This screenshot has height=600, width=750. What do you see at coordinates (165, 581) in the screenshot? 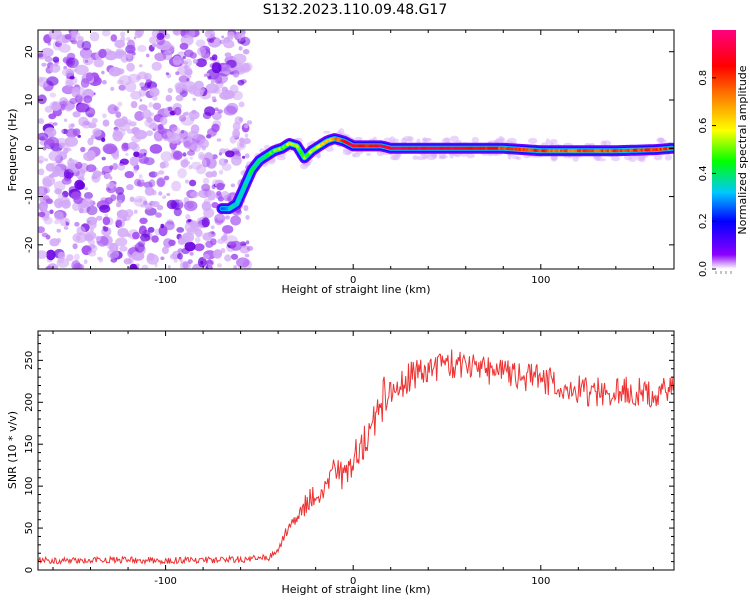
I see `x-tick-label: -100` at bounding box center [165, 581].